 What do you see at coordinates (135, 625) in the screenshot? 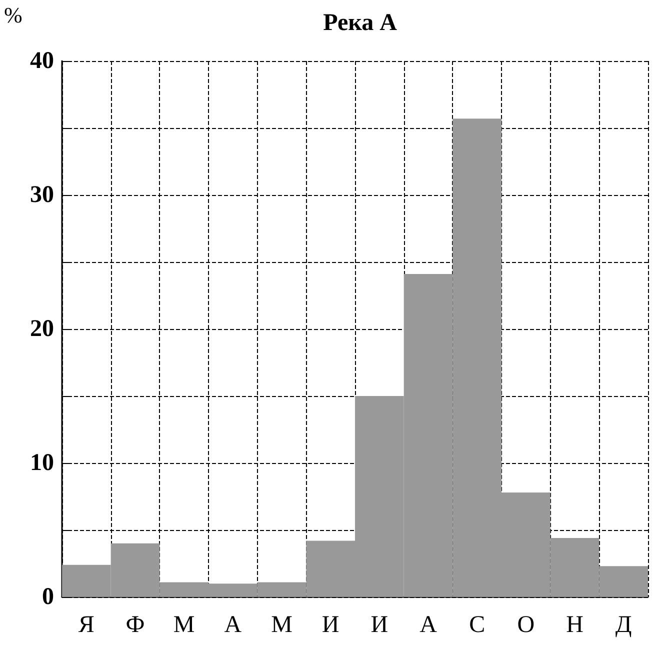
I see `x-tick-label: Ф` at bounding box center [135, 625].